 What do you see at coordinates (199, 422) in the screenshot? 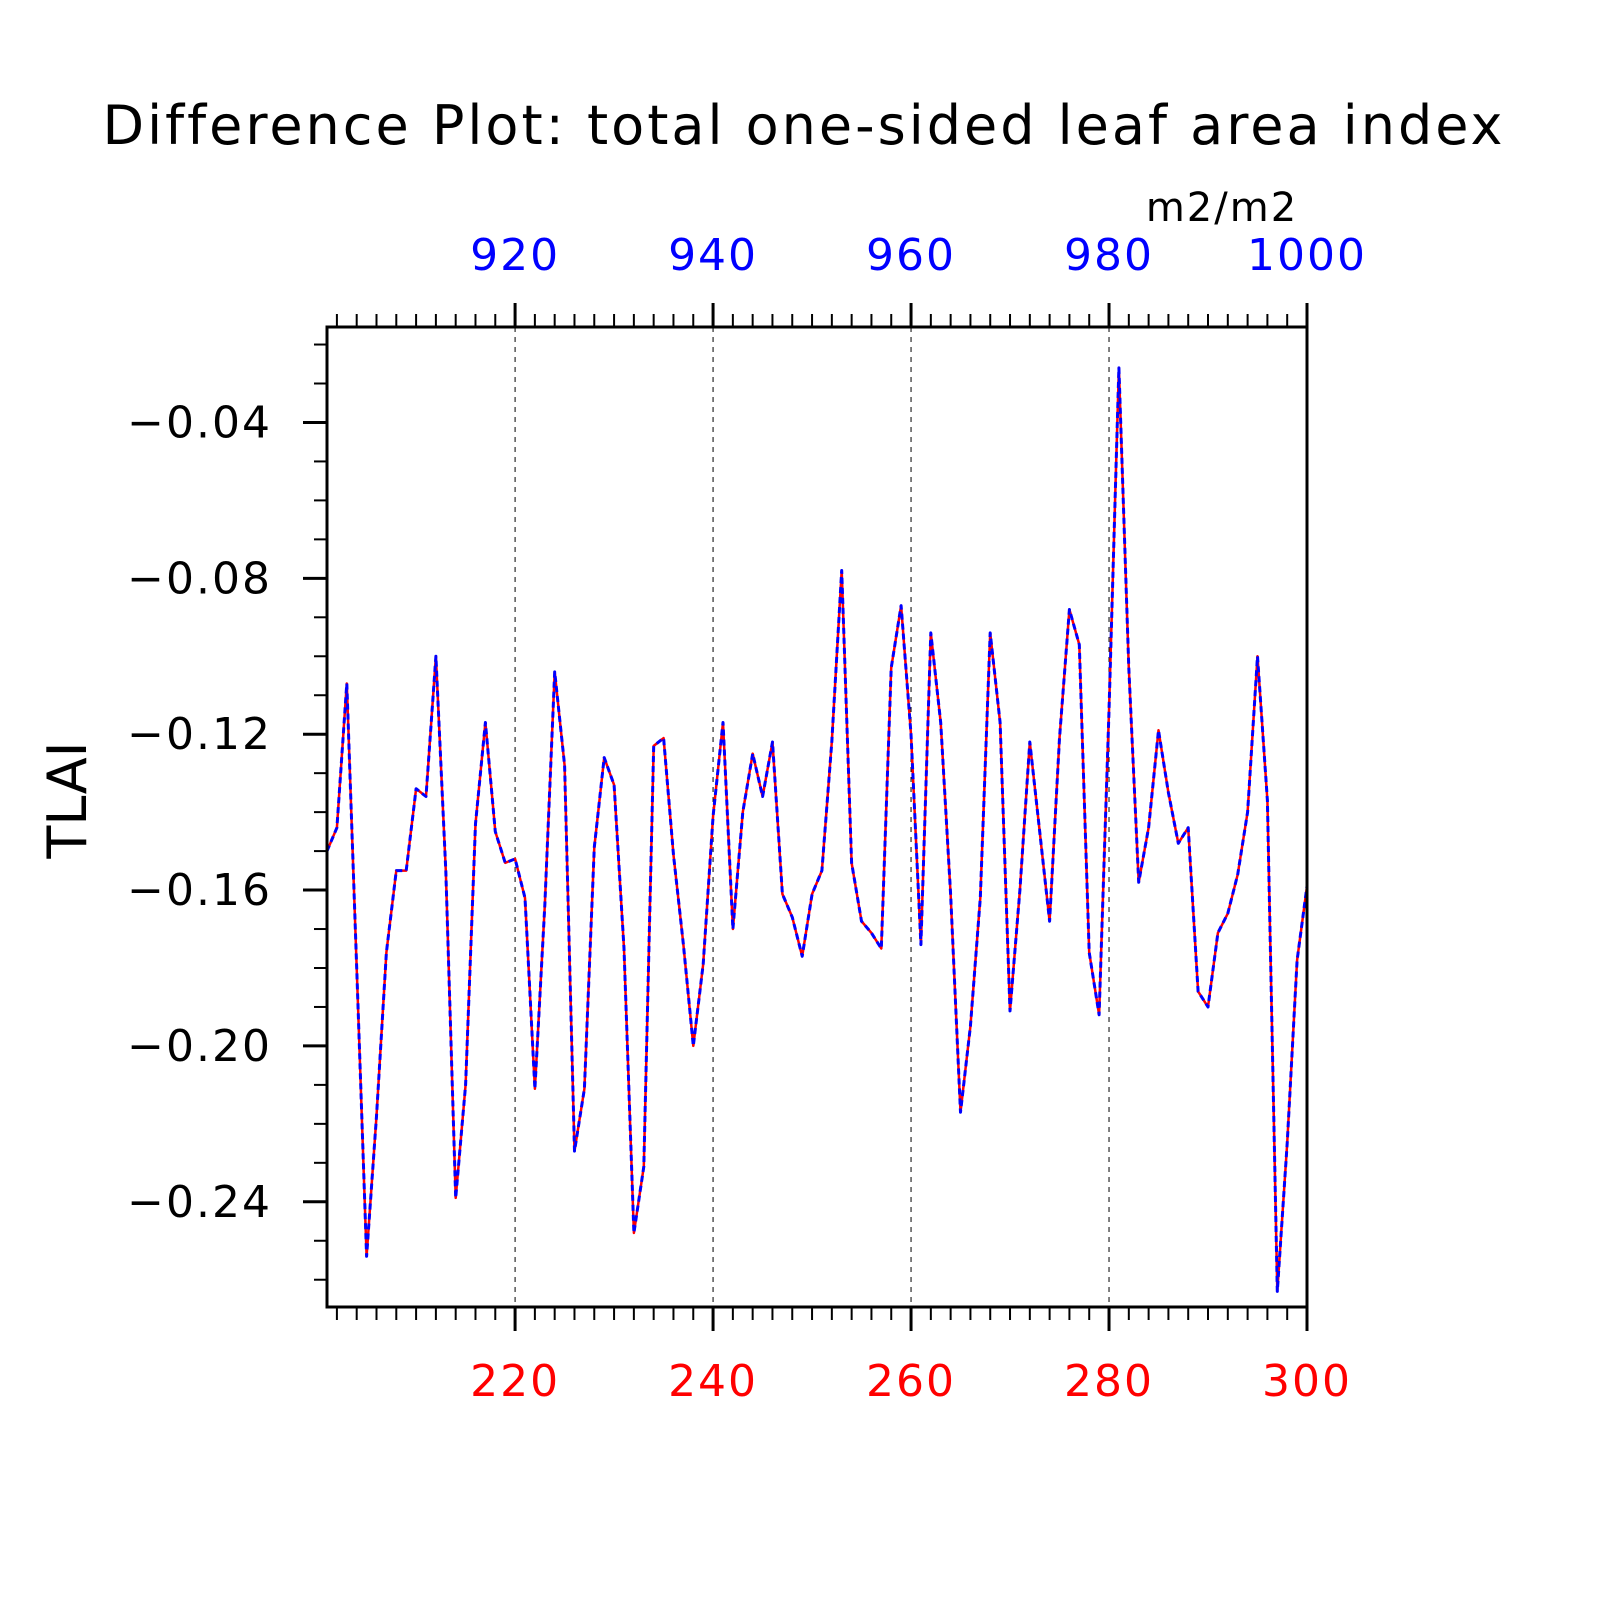
I see `y-tick-label: −0.04` at bounding box center [199, 422].